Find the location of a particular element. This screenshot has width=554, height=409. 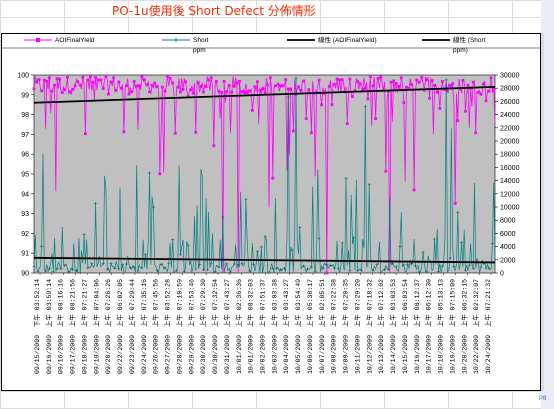

x-category-date: 09/30/2009 is located at coordinates (203, 354).